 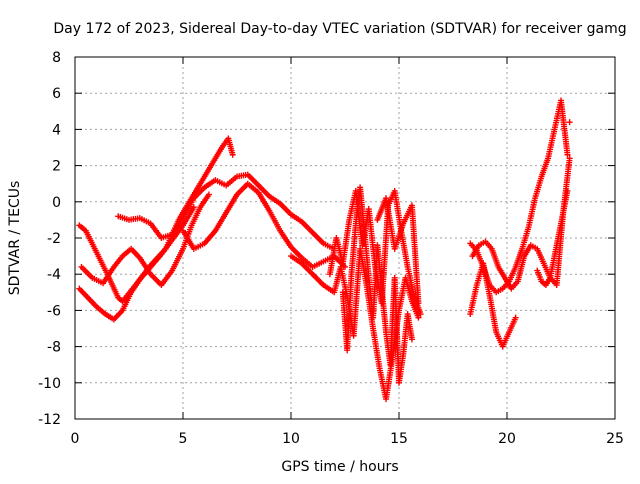 What do you see at coordinates (56, 58) in the screenshot?
I see `y-tick-label: 8` at bounding box center [56, 58].